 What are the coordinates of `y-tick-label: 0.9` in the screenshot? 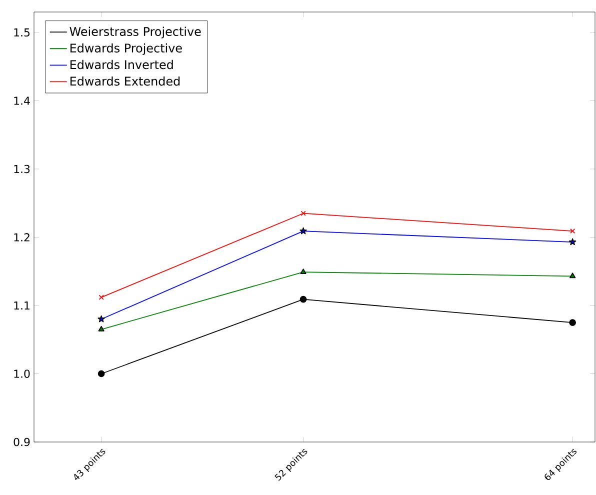 It's located at (22, 442).